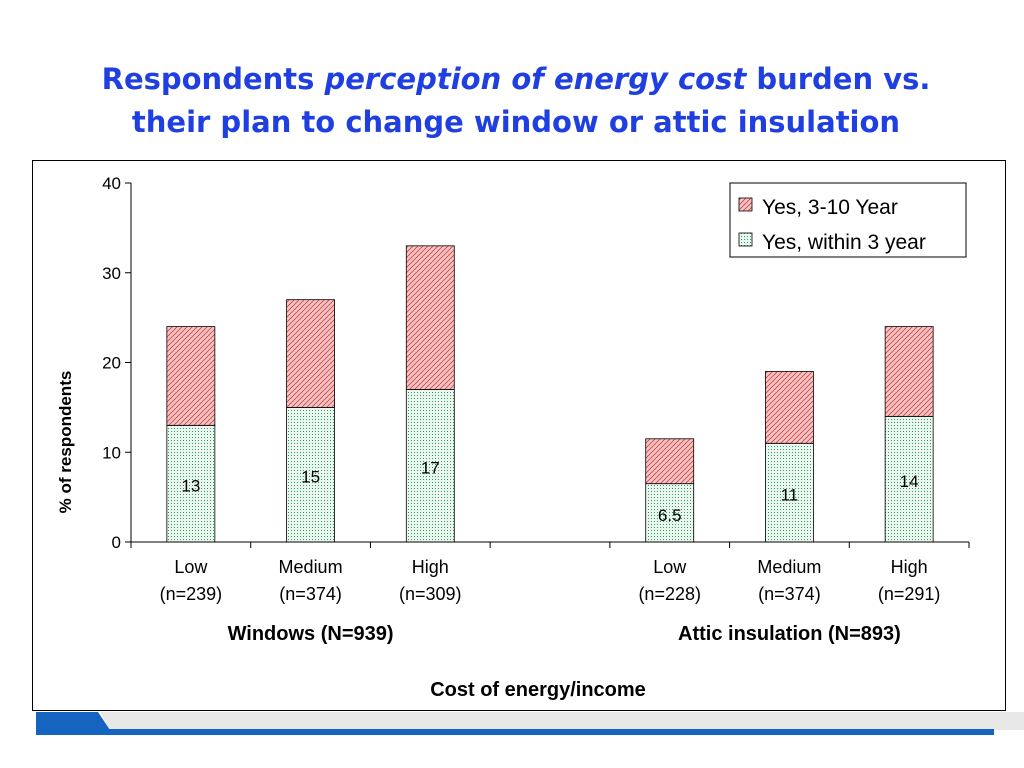 Image resolution: width=1024 pixels, height=768 pixels. What do you see at coordinates (535, 79) in the screenshot?
I see `title-emphasis: perception of energy cost` at bounding box center [535, 79].